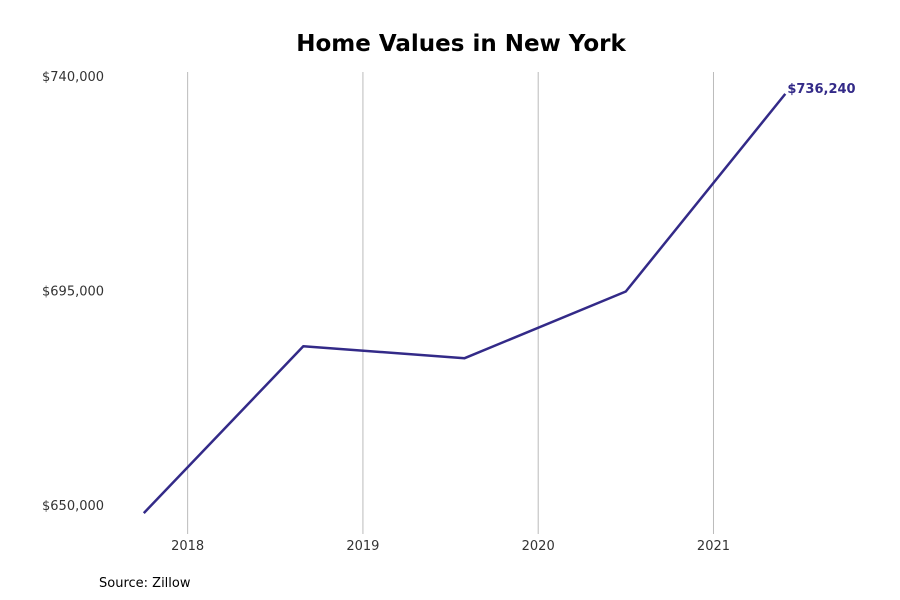  I want to click on y-tick-label: $740,000, so click(73, 77).